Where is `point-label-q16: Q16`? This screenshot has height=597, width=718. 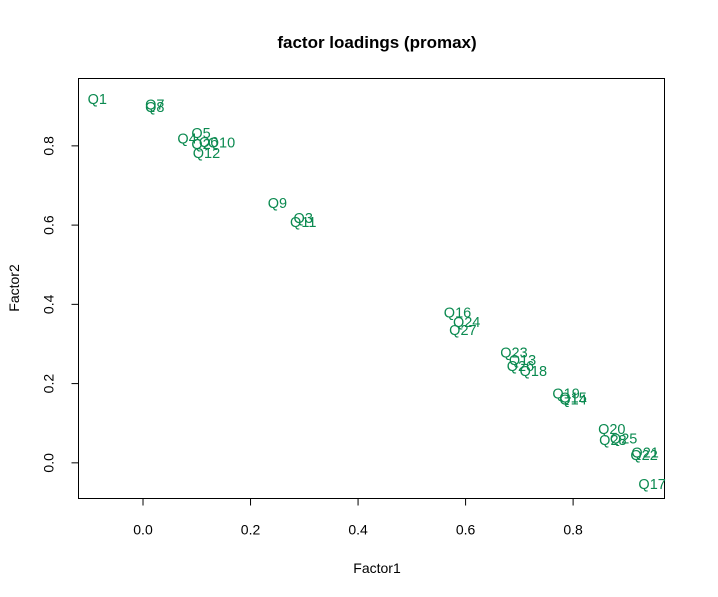 point-label-q16: Q16 is located at coordinates (457, 313).